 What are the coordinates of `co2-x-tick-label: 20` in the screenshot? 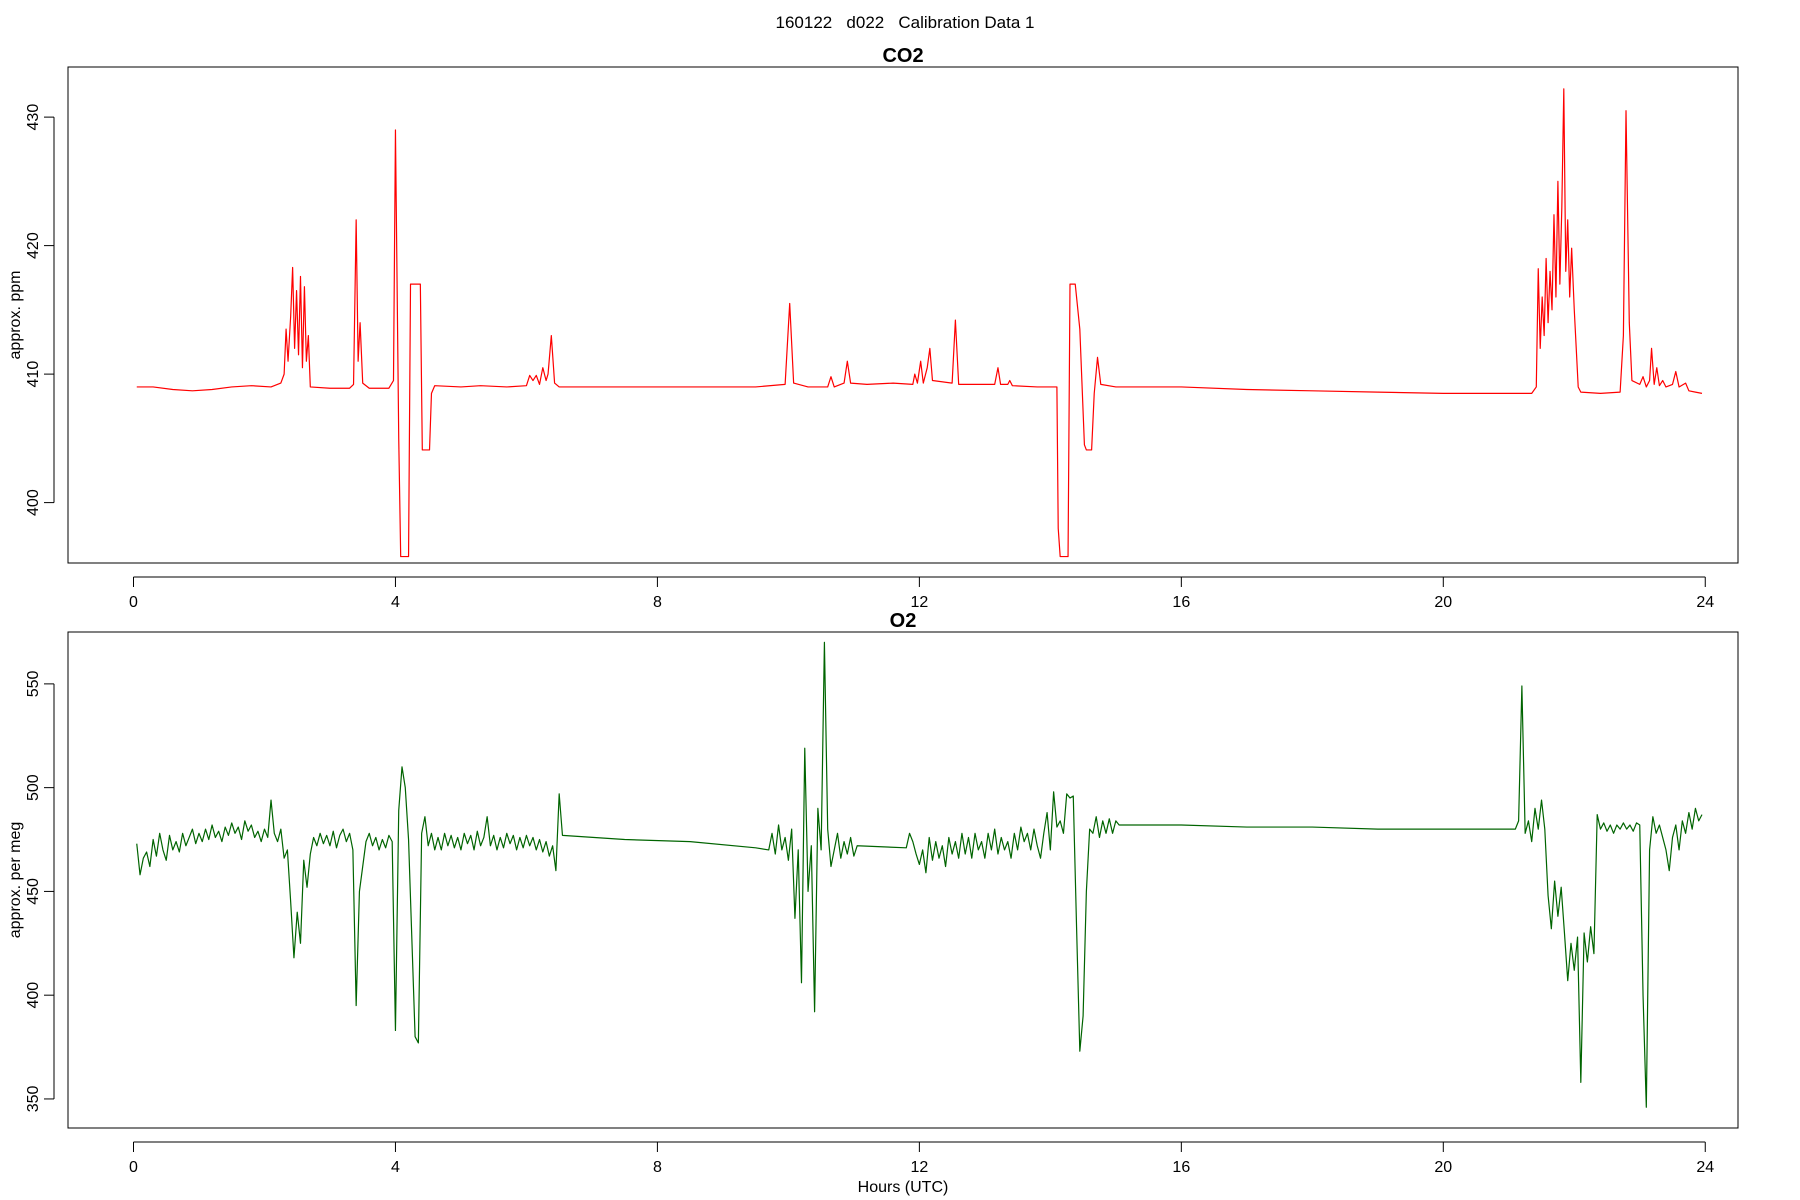 It's located at (1443, 602).